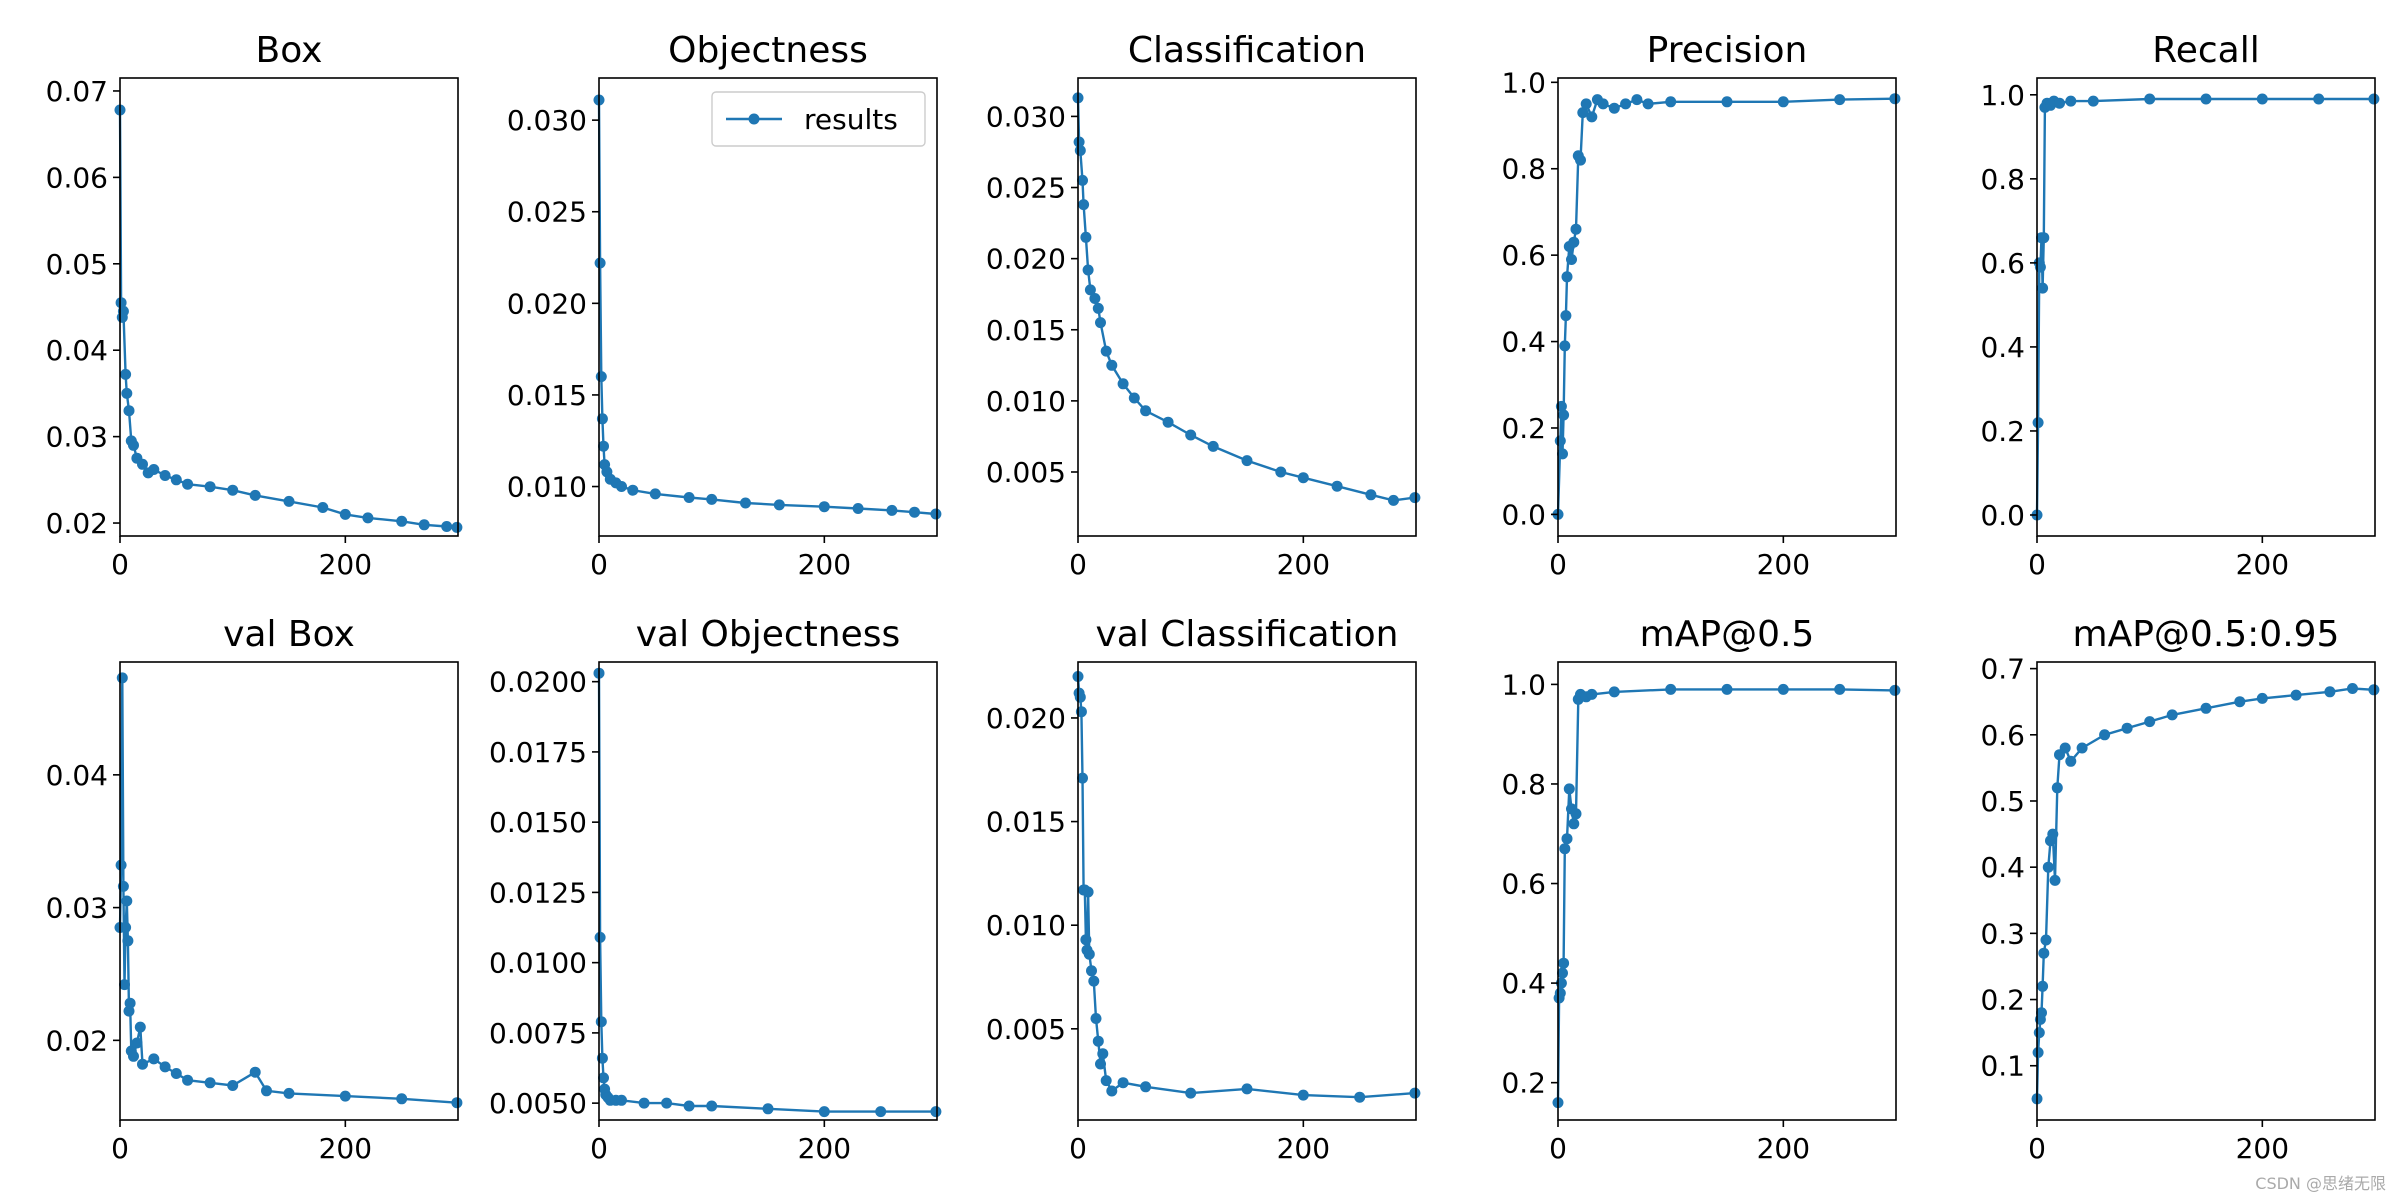 The image size is (2400, 1200). Describe the element at coordinates (2002, 801) in the screenshot. I see `y-tick-label: 0.5` at that location.